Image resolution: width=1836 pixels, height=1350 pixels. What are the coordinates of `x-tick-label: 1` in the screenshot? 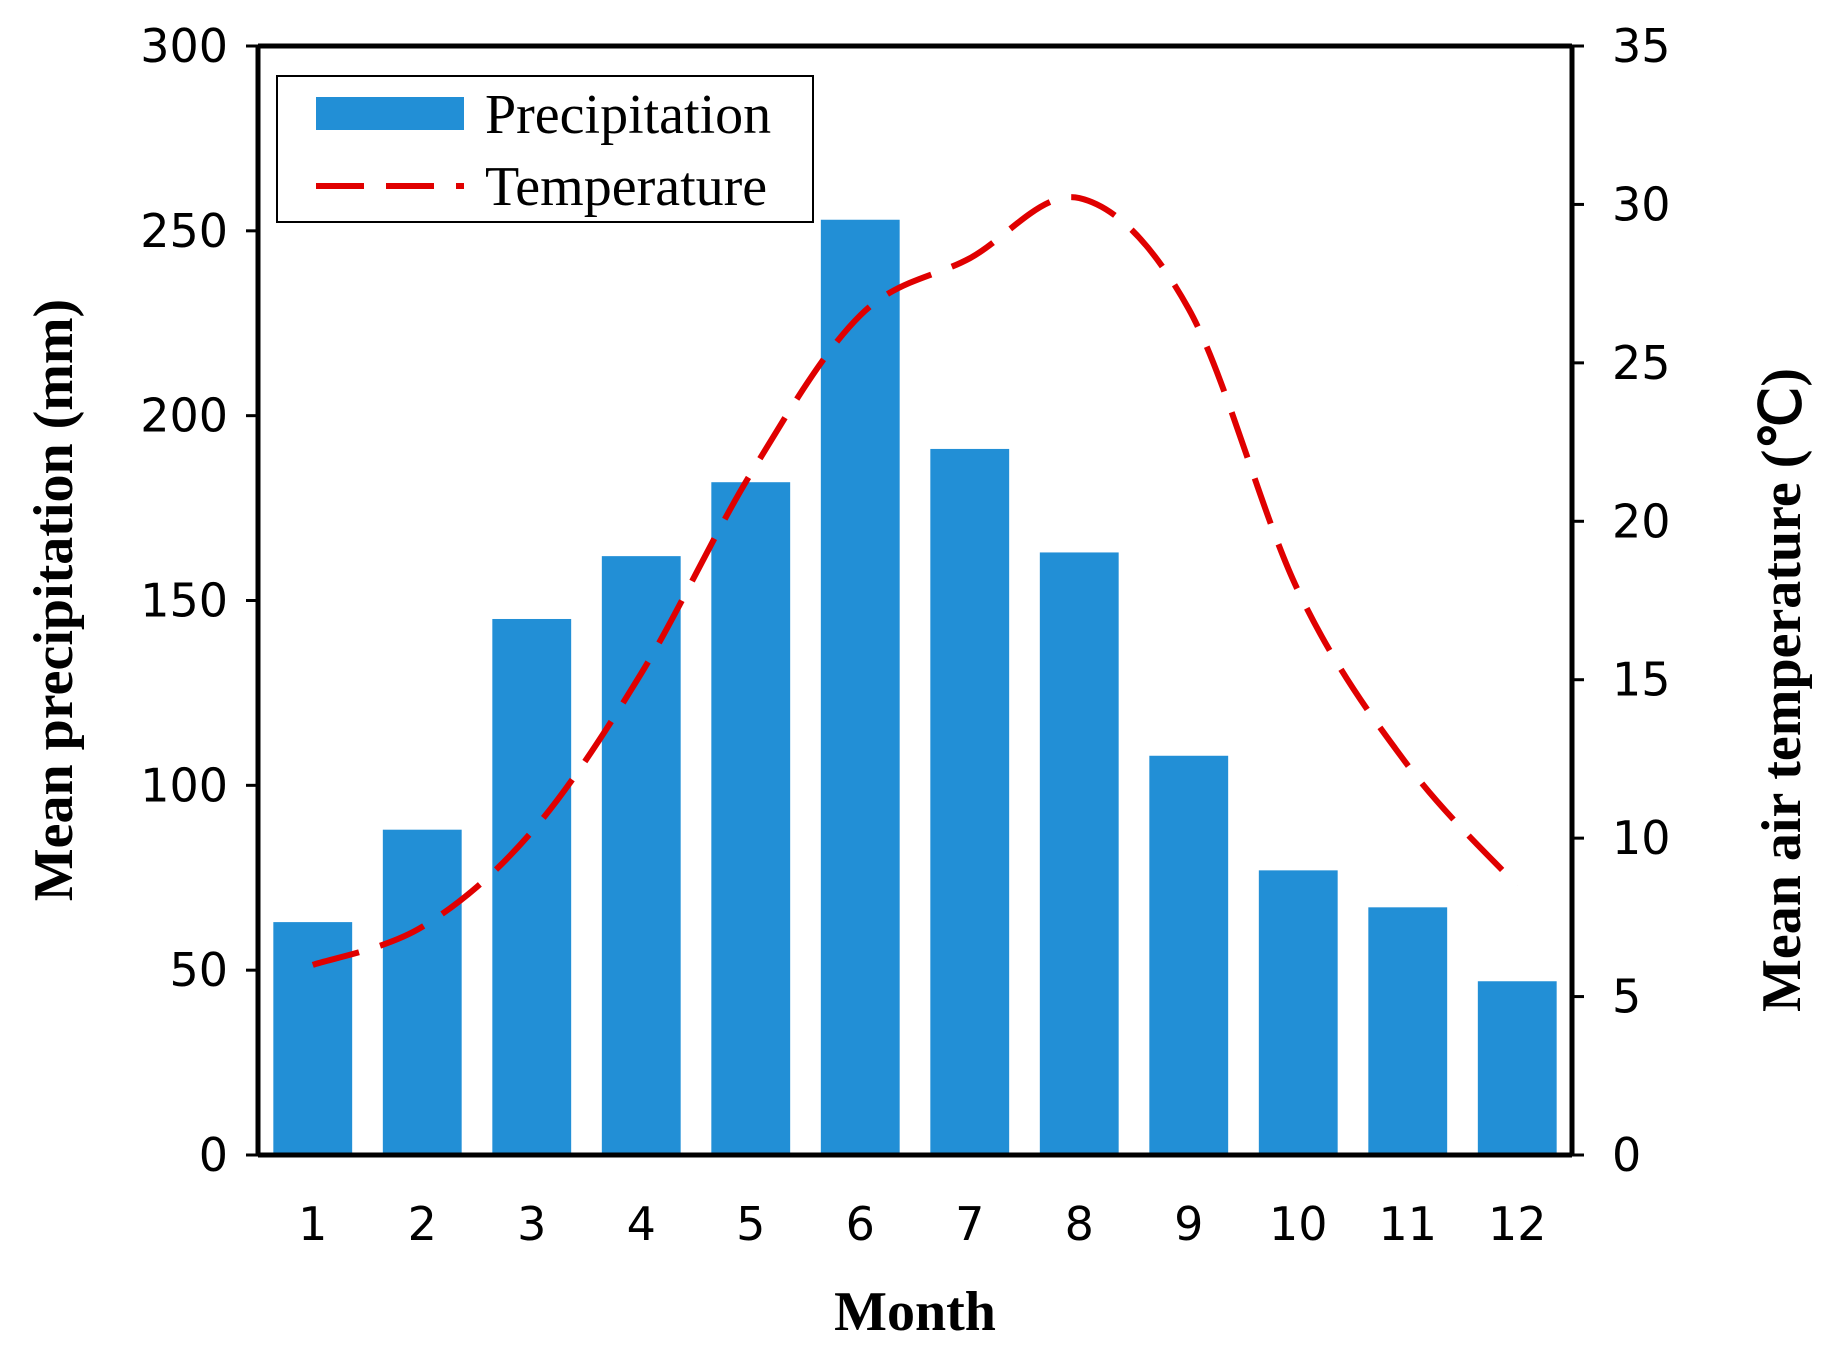 It's located at (312, 1224).